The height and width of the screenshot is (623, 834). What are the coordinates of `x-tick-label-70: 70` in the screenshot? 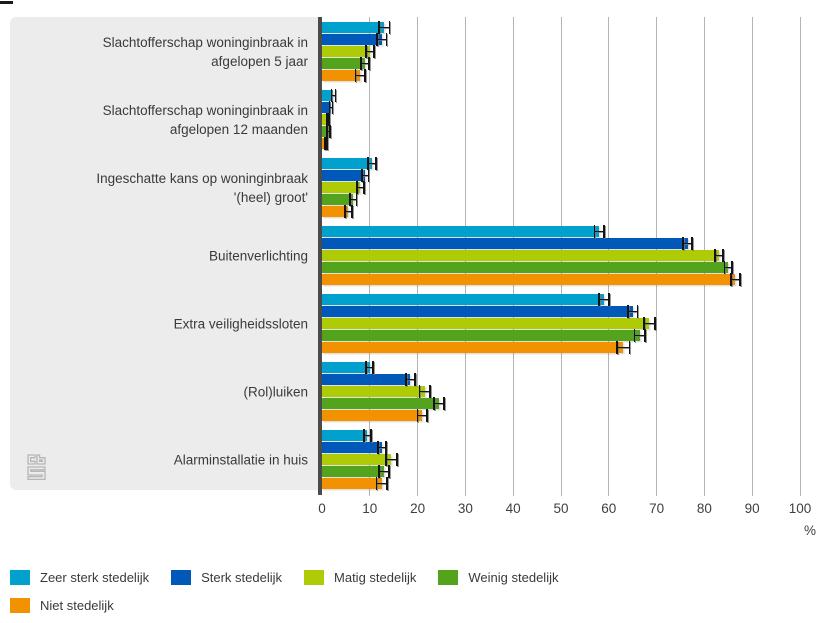 It's located at (657, 508).